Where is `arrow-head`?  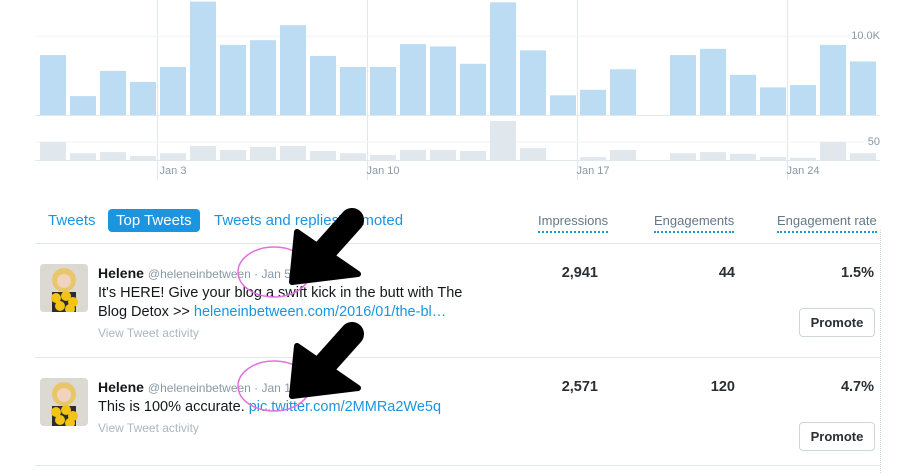 arrow-head is located at coordinates (325, 257).